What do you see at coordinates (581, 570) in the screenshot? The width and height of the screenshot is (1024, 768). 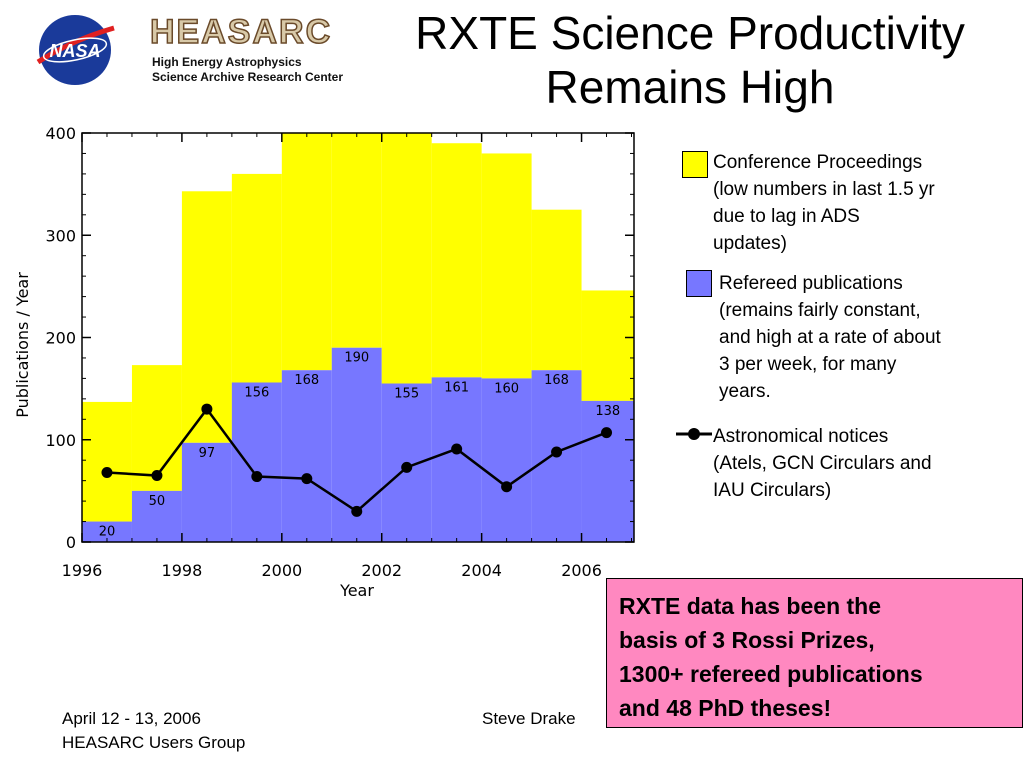 I see `x-tick-label: 2006` at bounding box center [581, 570].